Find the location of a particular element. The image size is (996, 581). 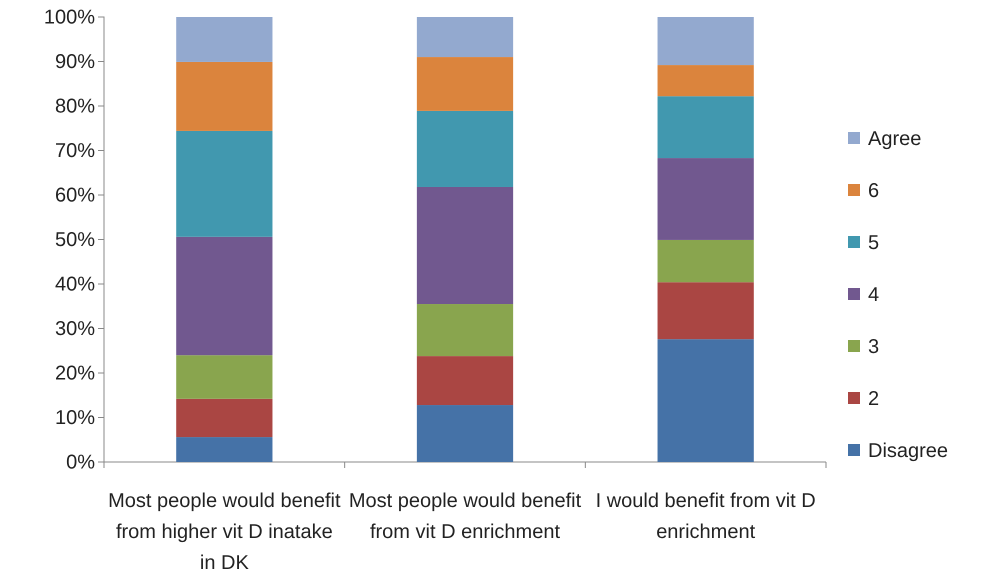

y-tick-label: 10% is located at coordinates (75, 417).